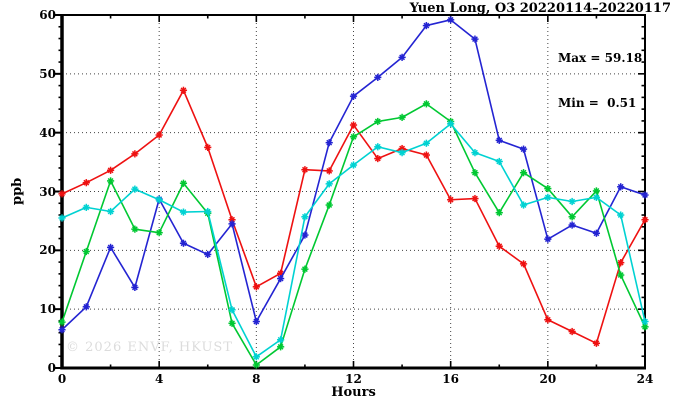 The width and height of the screenshot is (674, 409). What do you see at coordinates (62, 379) in the screenshot?
I see `x-tick-label: 0` at bounding box center [62, 379].